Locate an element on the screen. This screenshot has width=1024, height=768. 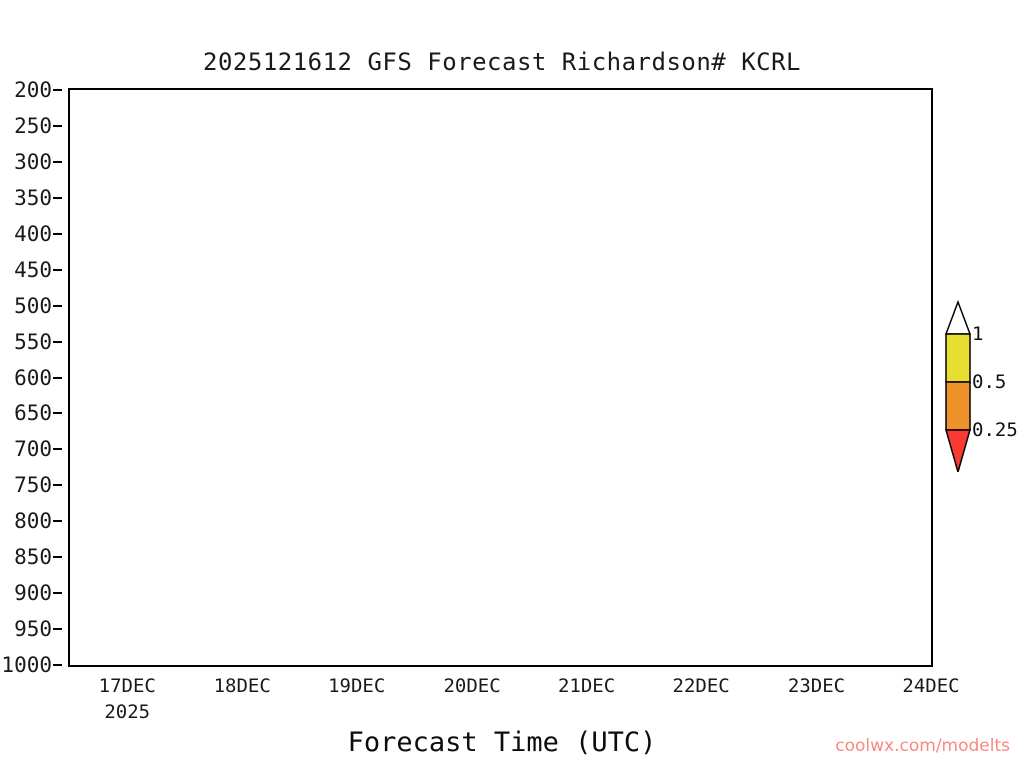
legend-colorbar: 1 0.5 0.25 is located at coordinates (981, 382).